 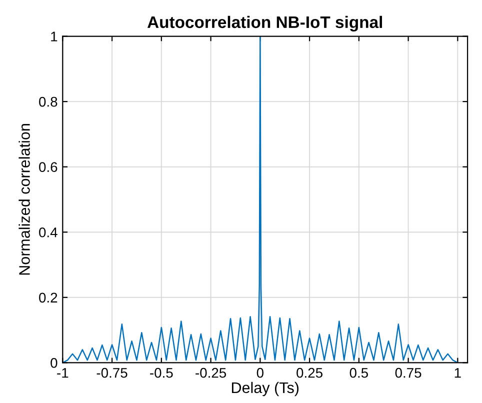 What do you see at coordinates (54, 37) in the screenshot?
I see `y-tick-label: 1` at bounding box center [54, 37].